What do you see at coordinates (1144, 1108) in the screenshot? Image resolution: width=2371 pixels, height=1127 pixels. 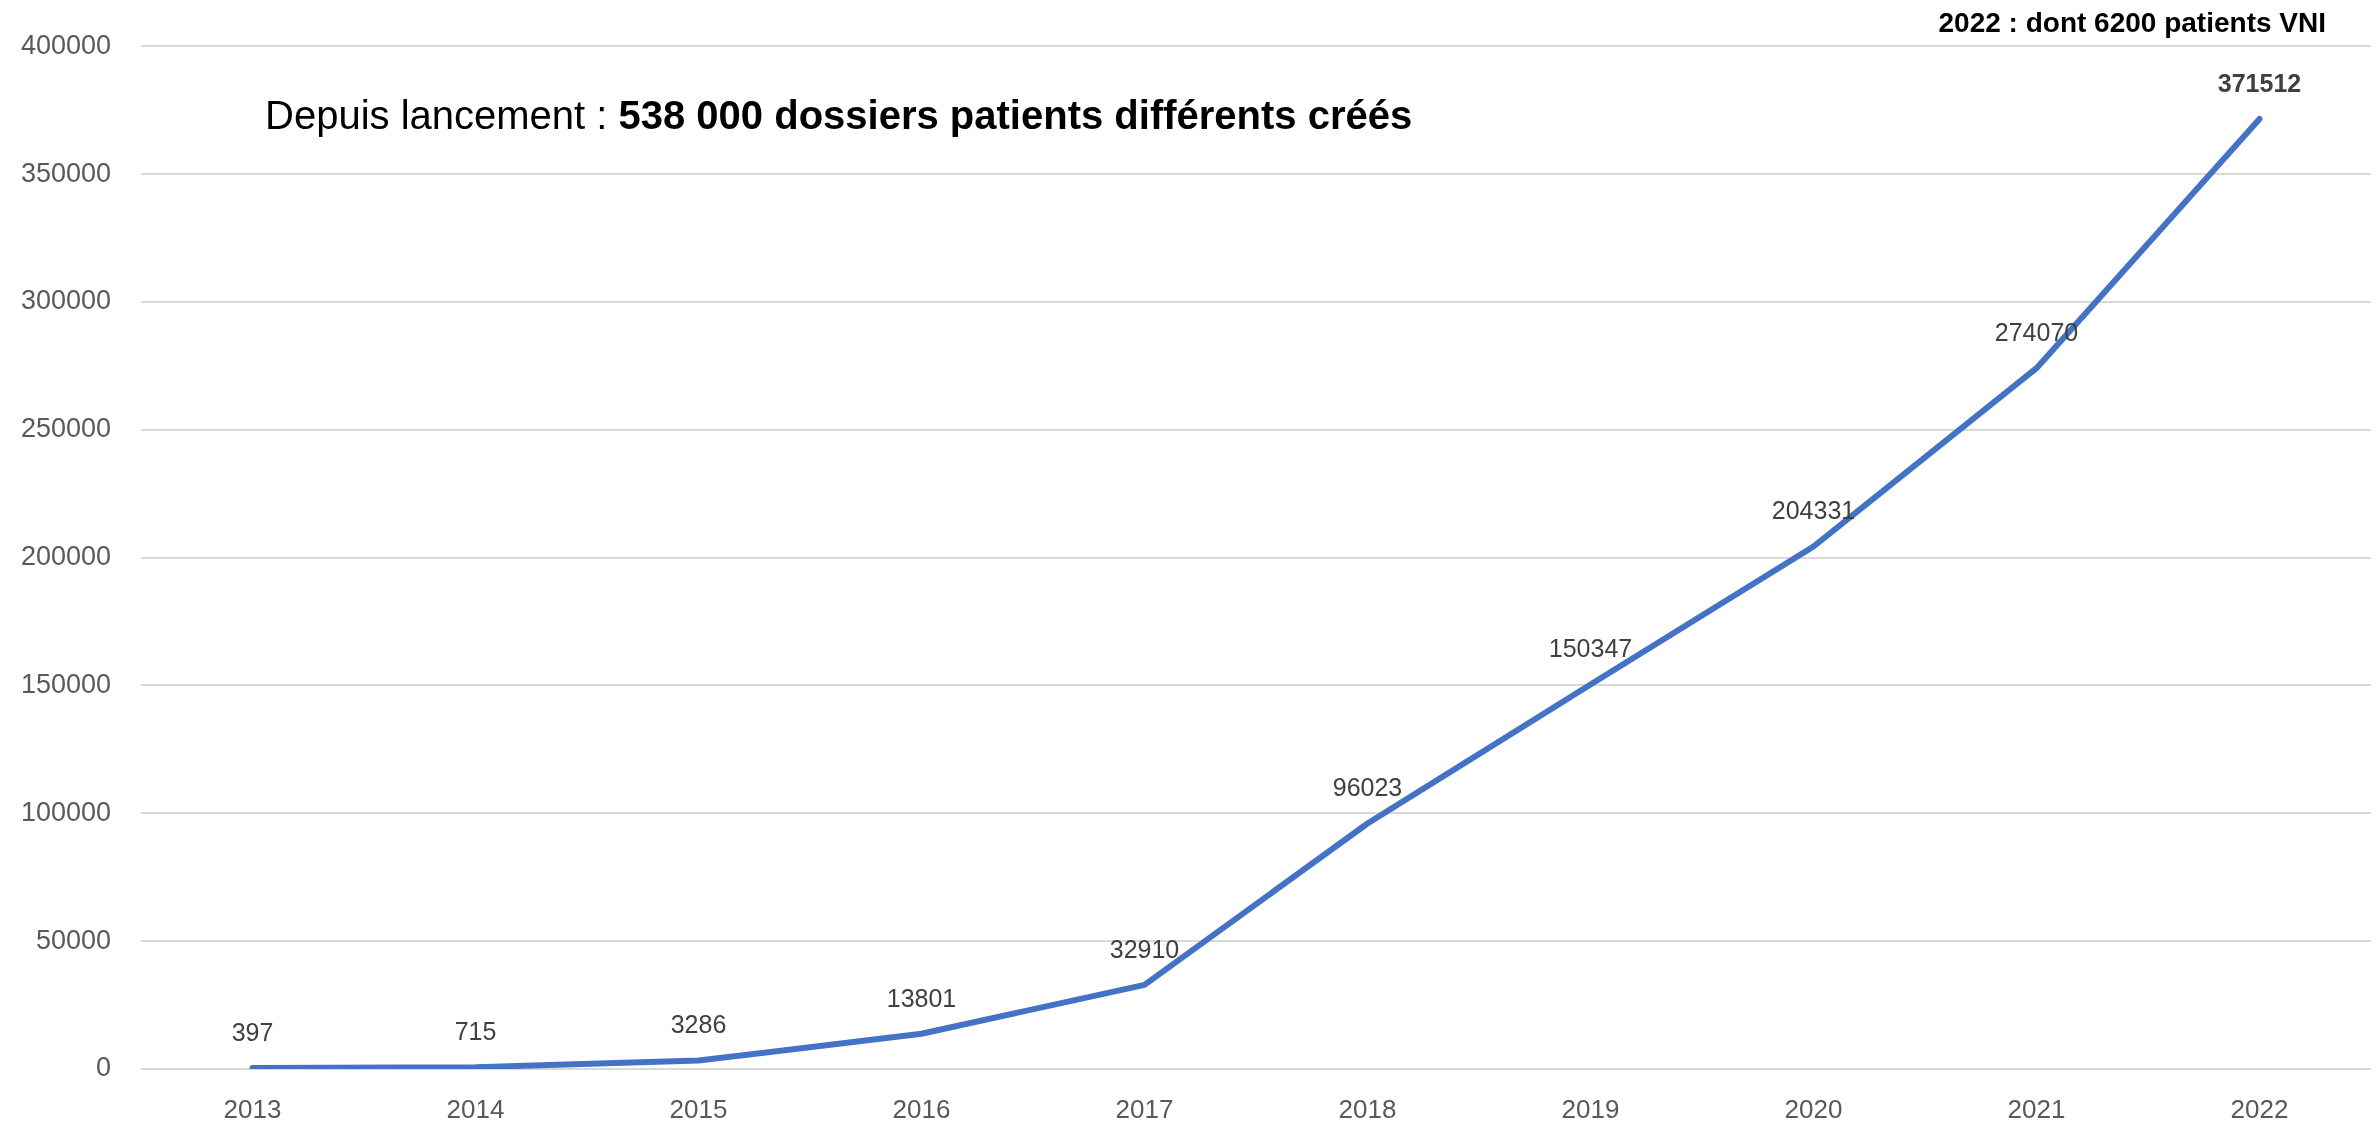 I see `x-tick-label: 2017` at bounding box center [1144, 1108].